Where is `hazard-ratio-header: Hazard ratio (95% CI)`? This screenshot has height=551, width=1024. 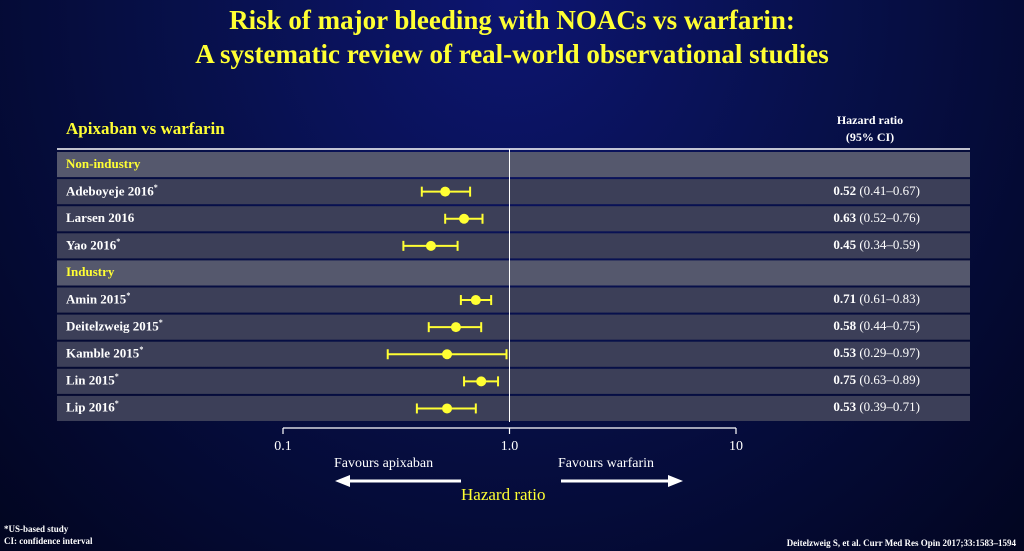
hazard-ratio-header: Hazard ratio (95% CI) is located at coordinates (870, 129).